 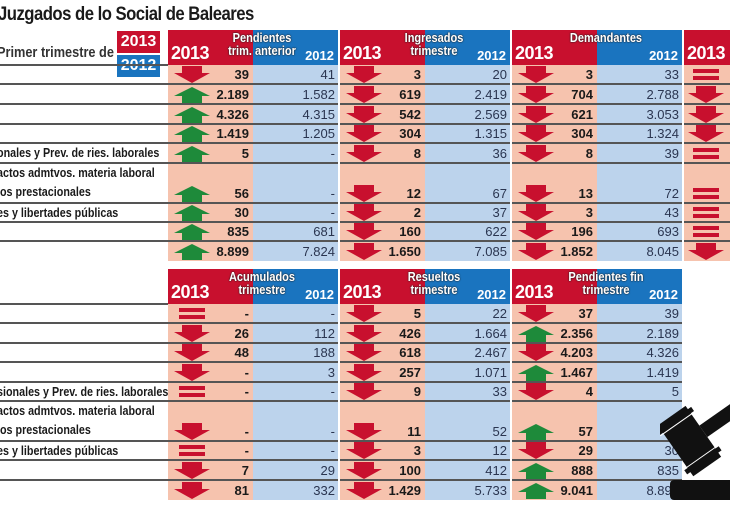 What do you see at coordinates (425, 74) in the screenshot?
I see `table-row: 3 20` at bounding box center [425, 74].